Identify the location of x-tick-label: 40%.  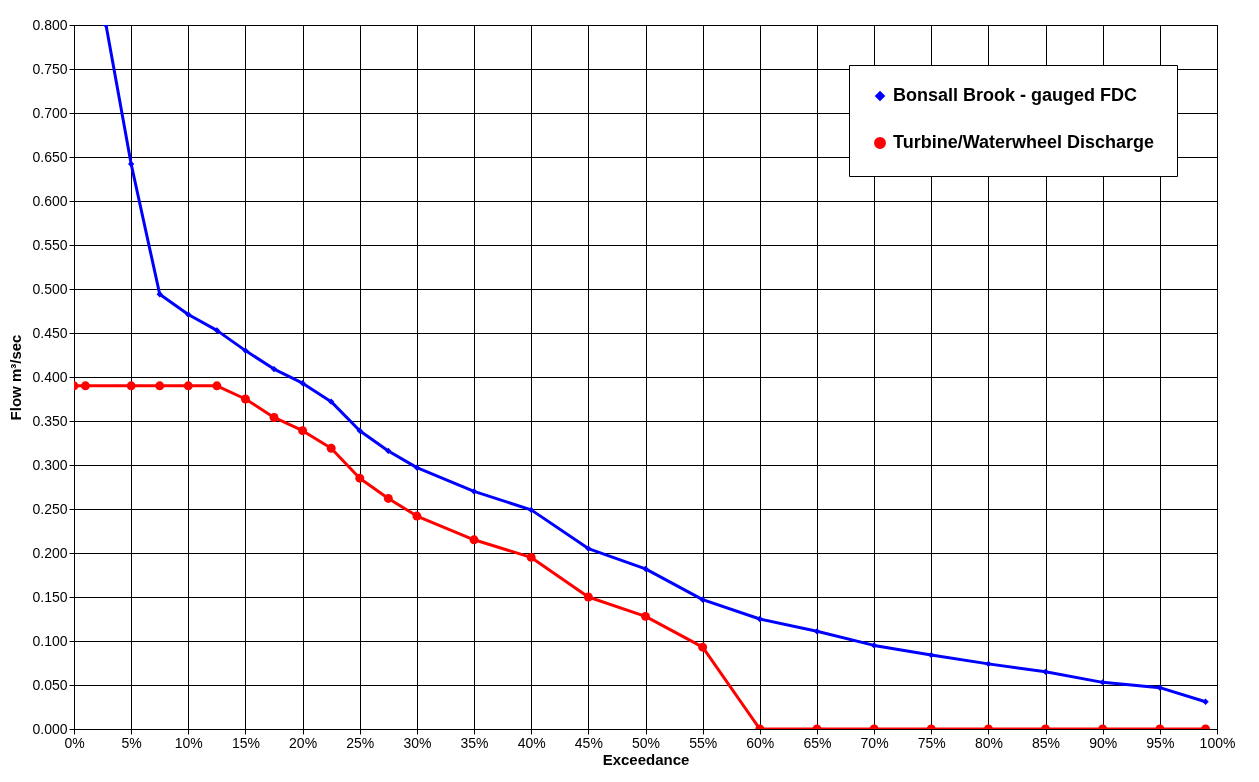
(531, 742).